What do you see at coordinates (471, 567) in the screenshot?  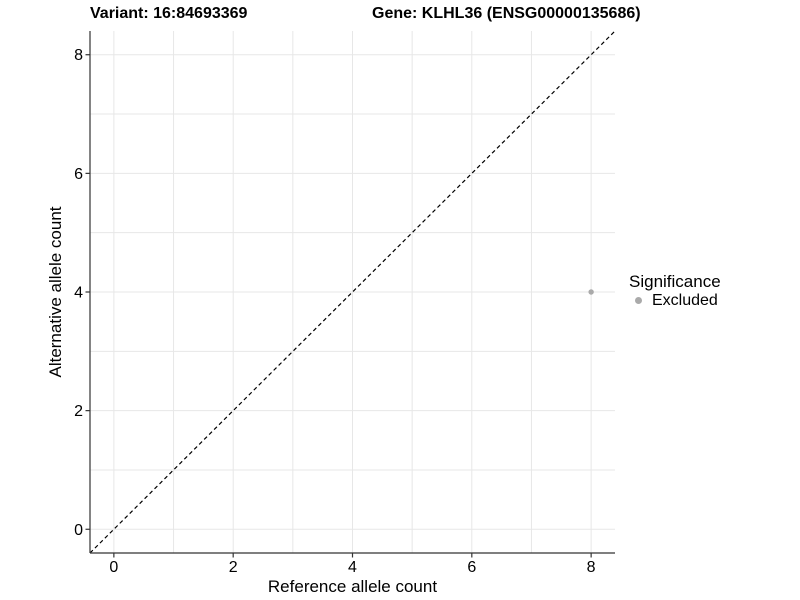 I see `x-tick-label: 6` at bounding box center [471, 567].